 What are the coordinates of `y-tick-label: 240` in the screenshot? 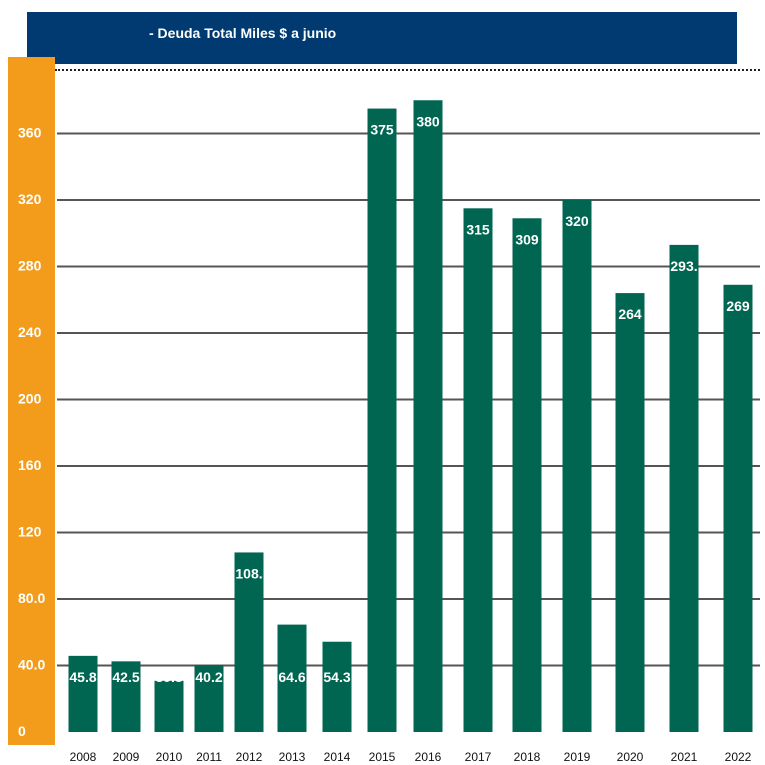 It's located at (30, 332).